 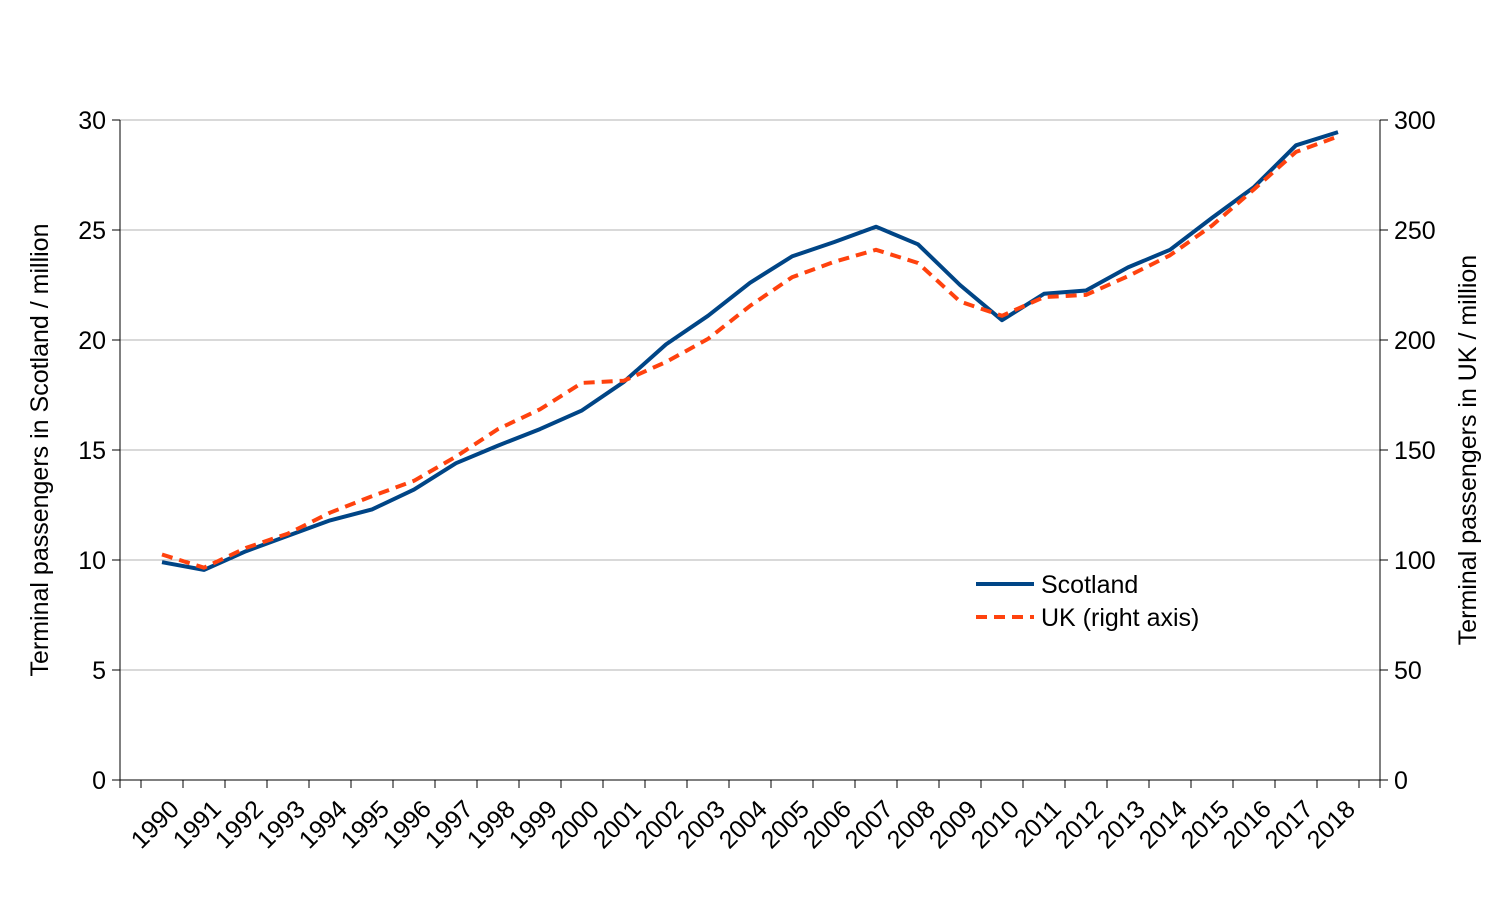 What do you see at coordinates (99, 781) in the screenshot?
I see `y-tick-label: 0` at bounding box center [99, 781].